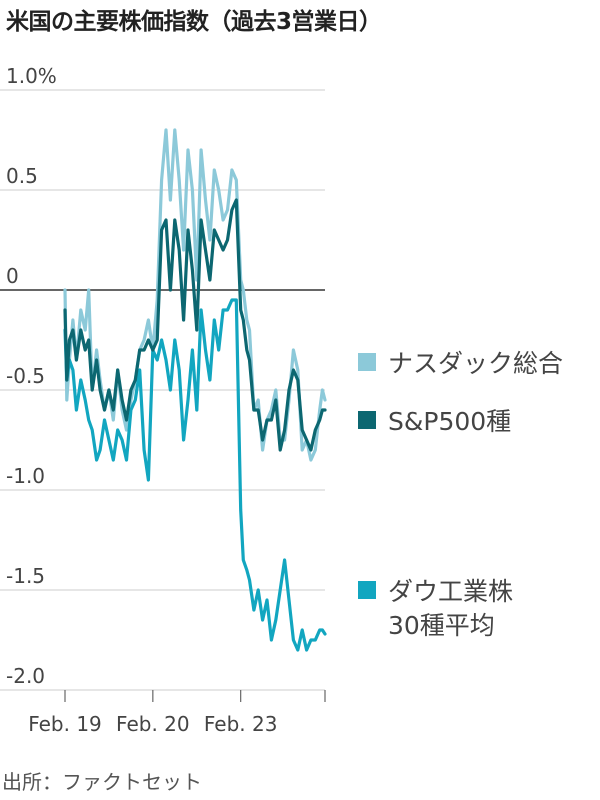 This screenshot has width=600, height=800. What do you see at coordinates (476, 363) in the screenshot?
I see `legend-label-nasdaq: ナスダック総合` at bounding box center [476, 363].